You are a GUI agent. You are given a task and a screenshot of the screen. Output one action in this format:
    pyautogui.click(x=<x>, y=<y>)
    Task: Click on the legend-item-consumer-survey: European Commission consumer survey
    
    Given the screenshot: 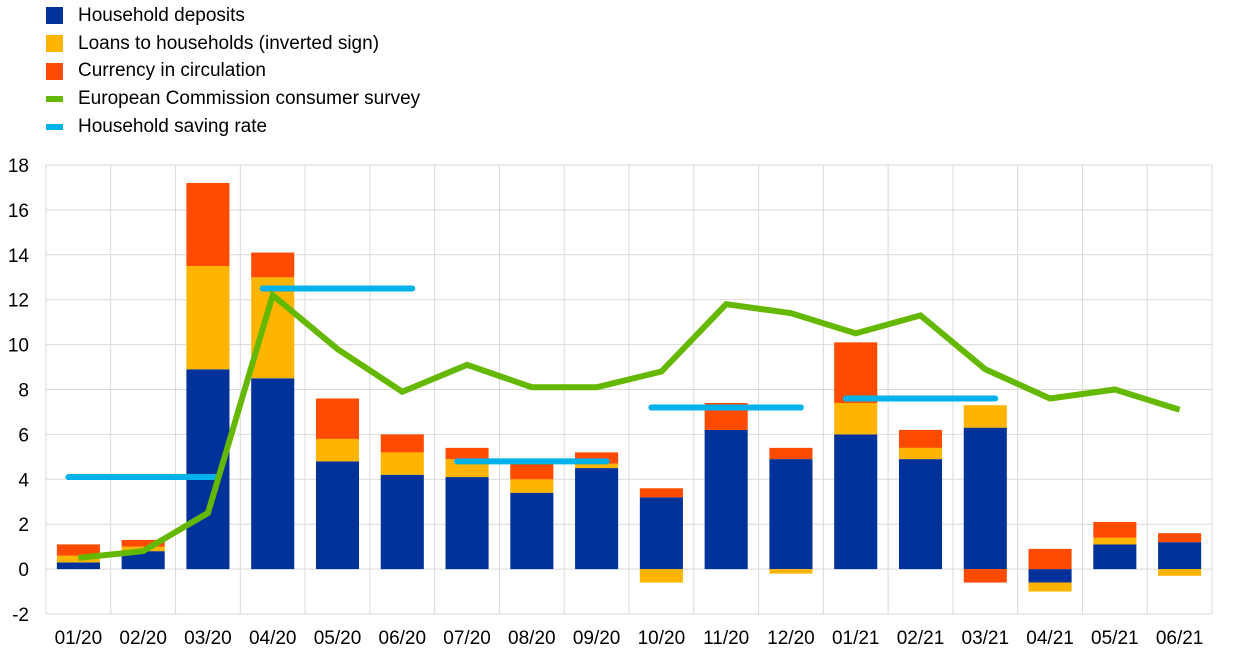 What is the action you would take?
    pyautogui.click(x=233, y=99)
    